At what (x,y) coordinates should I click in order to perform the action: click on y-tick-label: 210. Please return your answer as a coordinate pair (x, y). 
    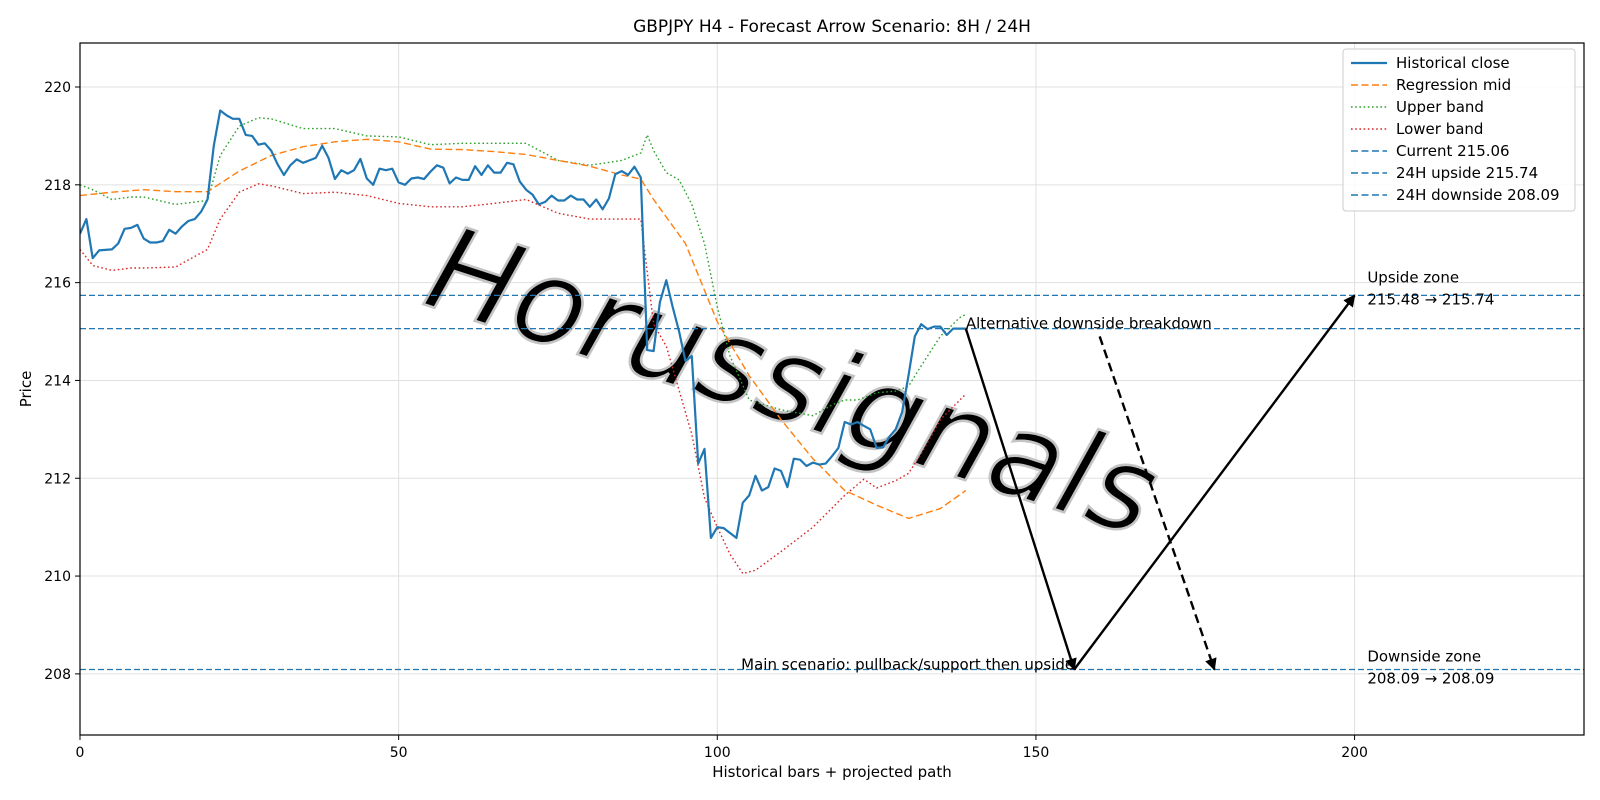
    Looking at the image, I should click on (57, 577).